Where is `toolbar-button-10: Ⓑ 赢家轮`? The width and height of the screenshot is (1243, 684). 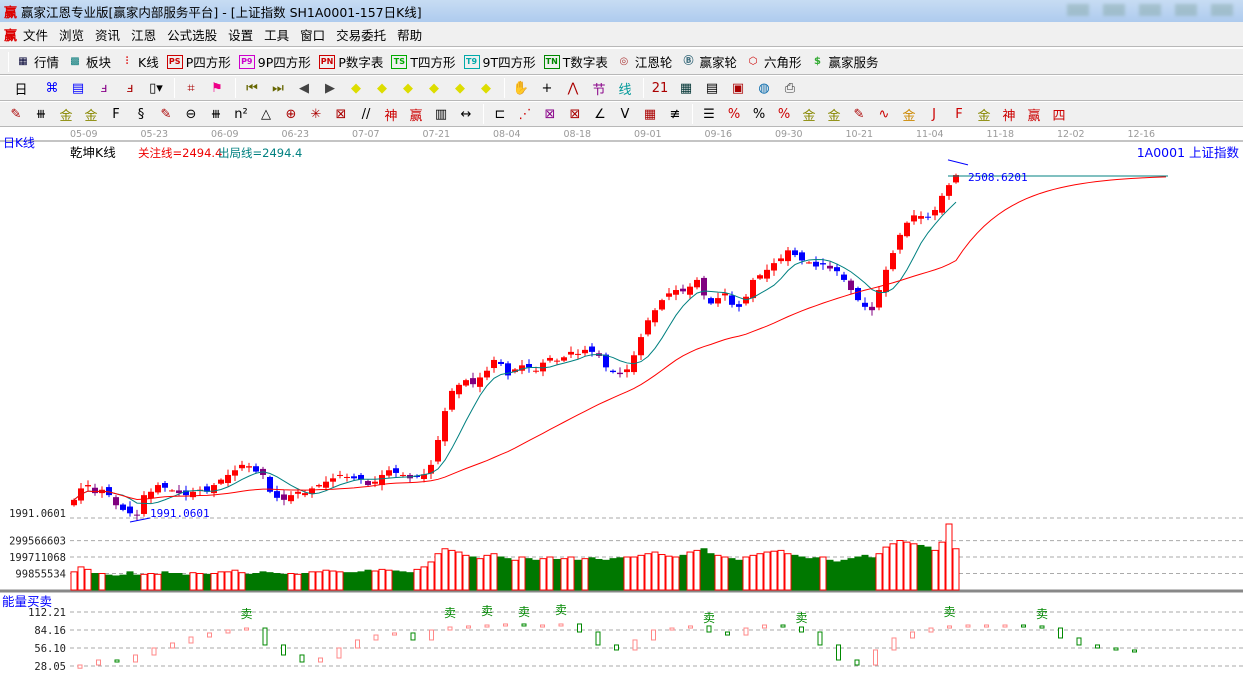 toolbar-button-10: Ⓑ 赢家轮 is located at coordinates (708, 61).